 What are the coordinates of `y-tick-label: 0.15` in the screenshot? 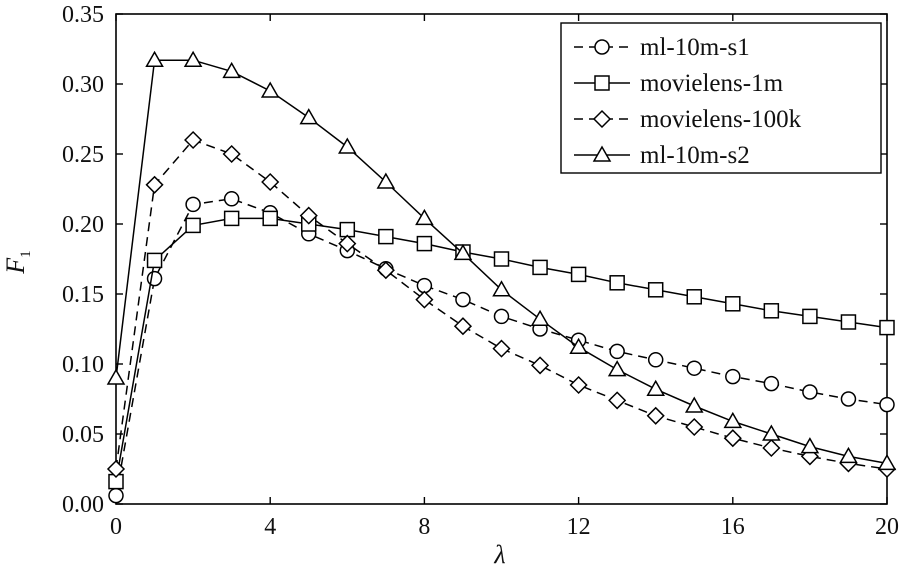 It's located at (83, 295).